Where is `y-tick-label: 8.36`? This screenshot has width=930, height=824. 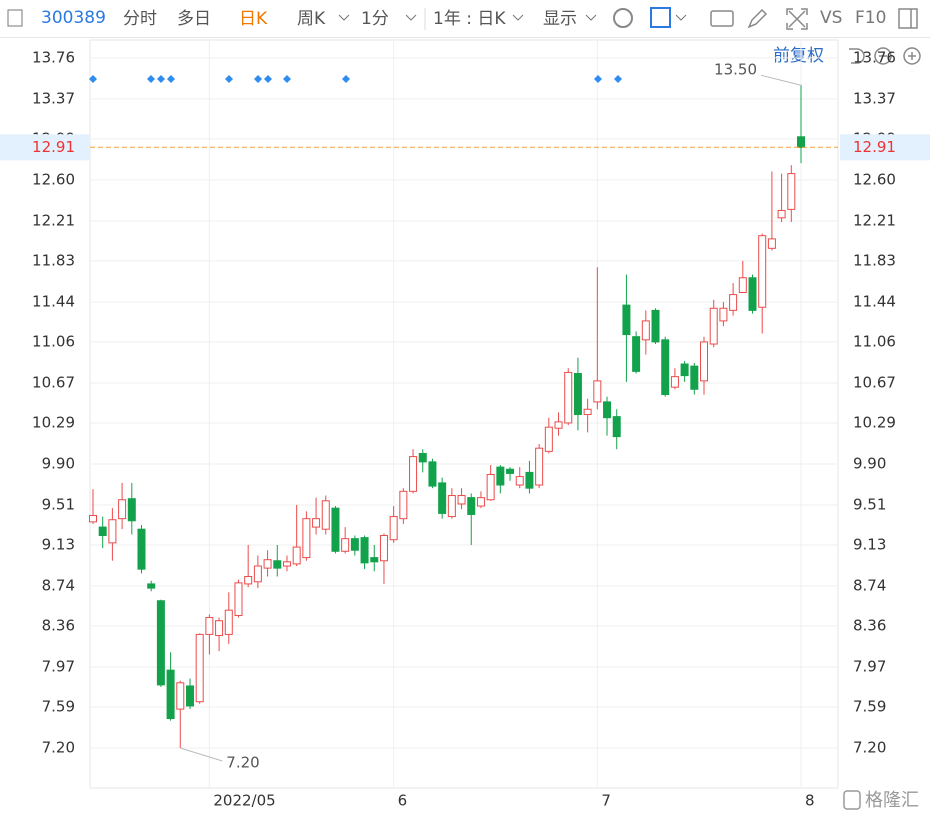
y-tick-label: 8.36 is located at coordinates (58, 625).